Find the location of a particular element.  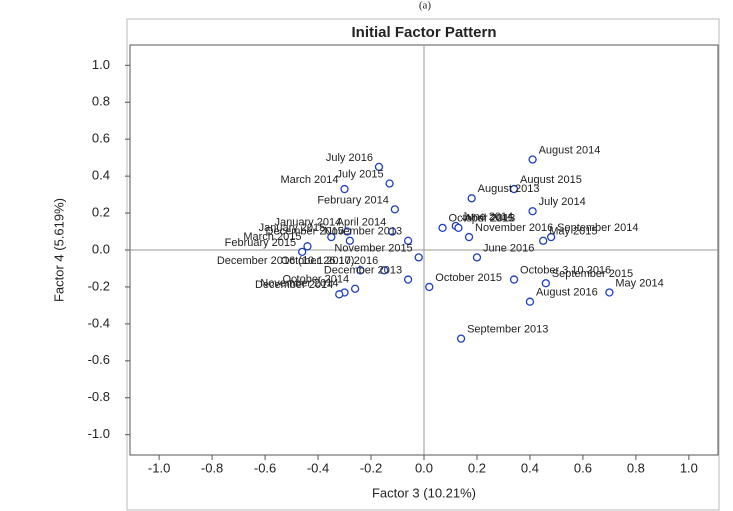

point-label: June 2014 is located at coordinates (487, 217).